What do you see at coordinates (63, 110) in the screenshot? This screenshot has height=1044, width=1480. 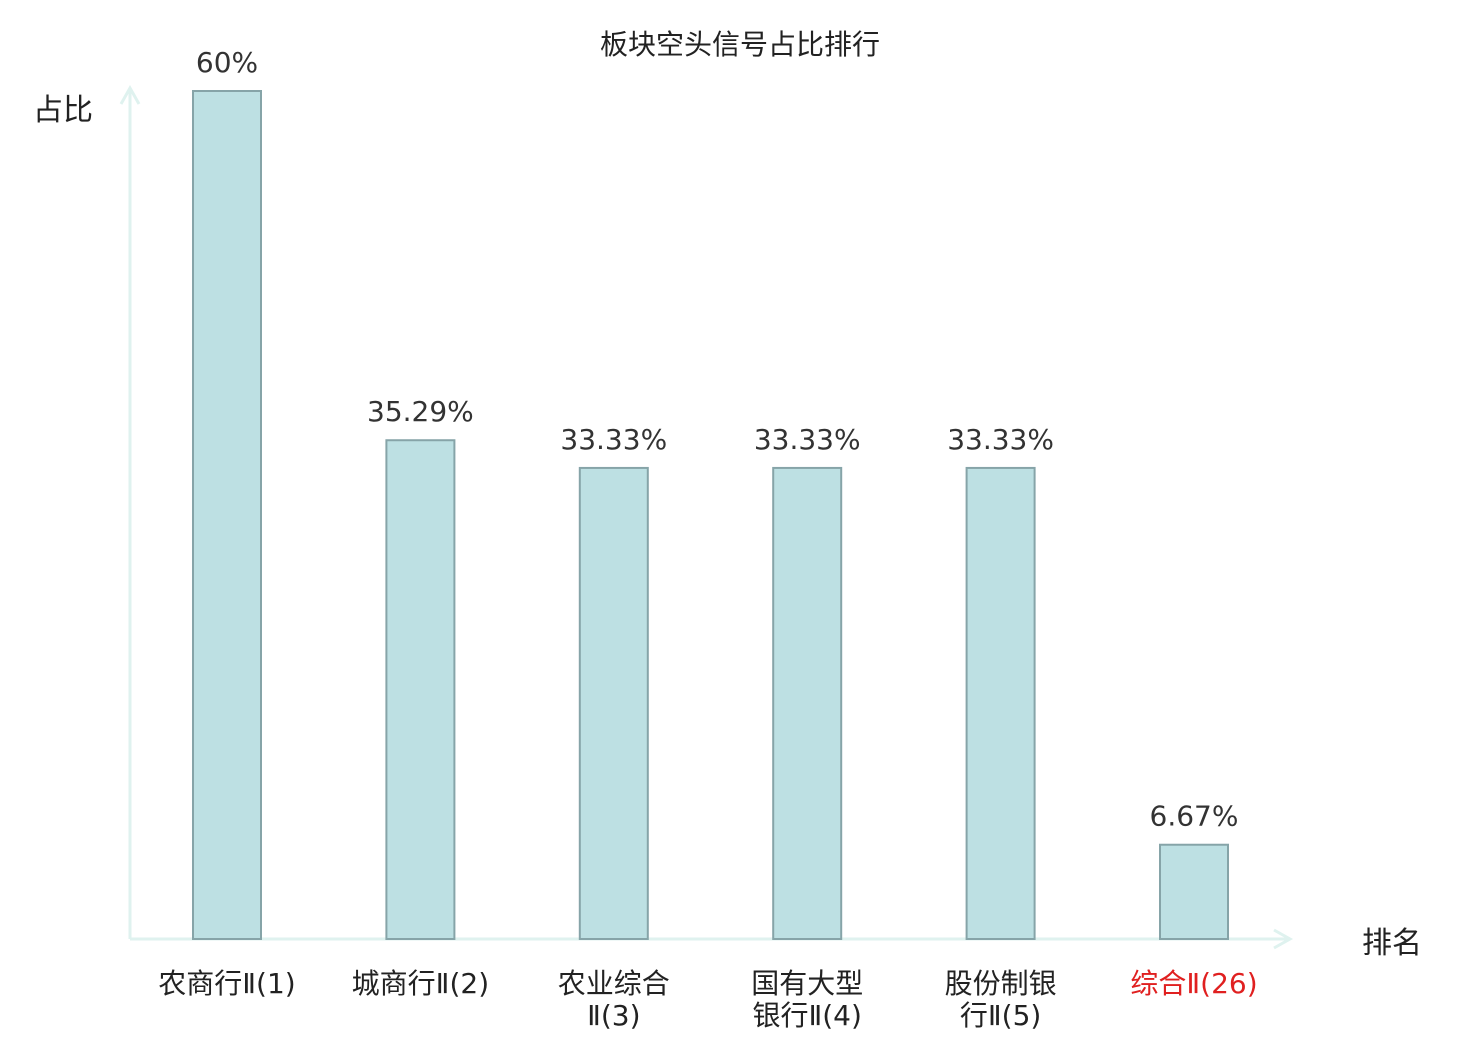 I see `y-axis-label: 占比` at bounding box center [63, 110].